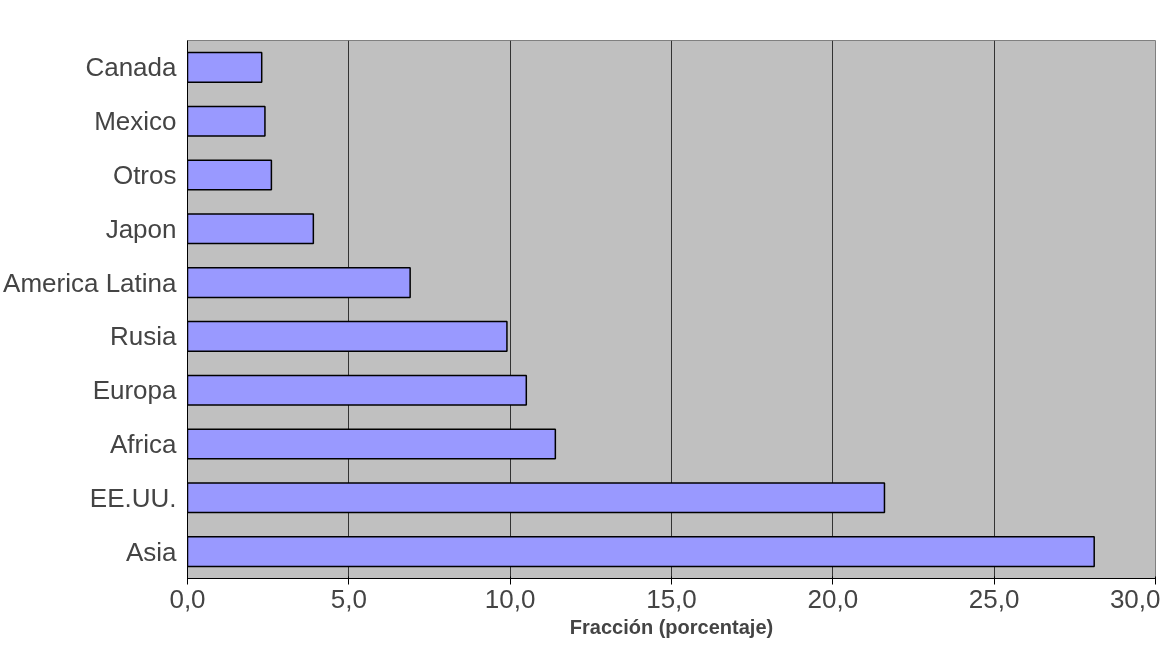 This screenshot has height=647, width=1172. What do you see at coordinates (994, 598) in the screenshot?
I see `x-tick-label: 25,0` at bounding box center [994, 598].